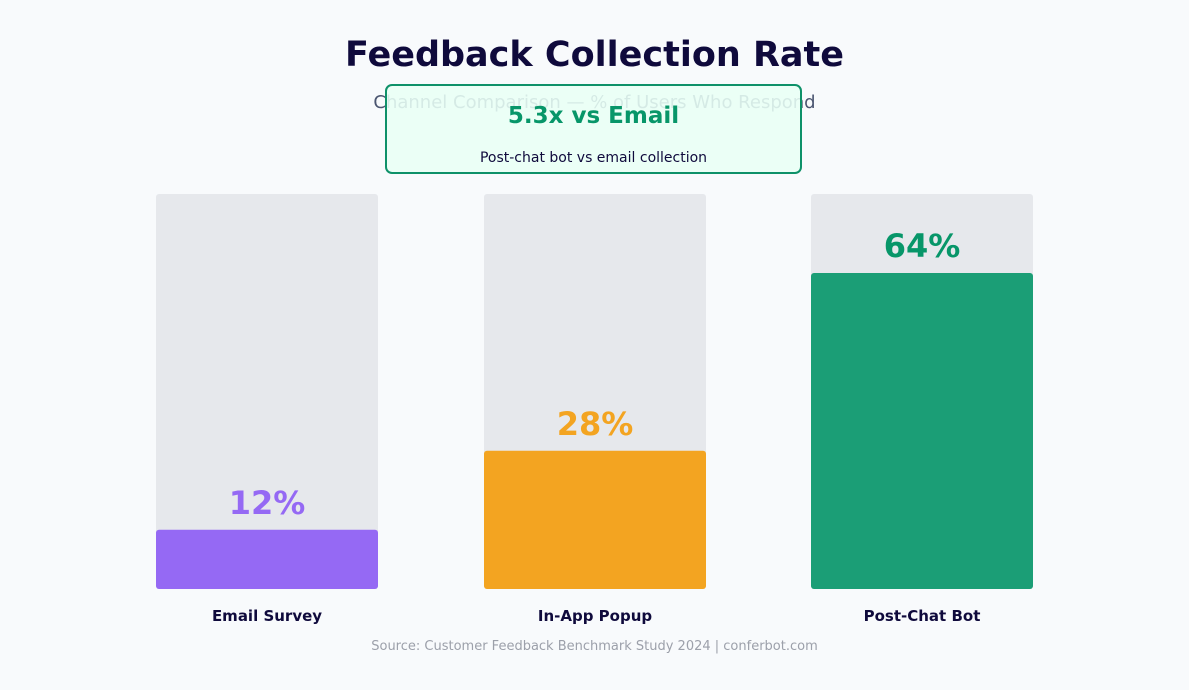 The width and height of the screenshot is (1189, 690). What do you see at coordinates (595, 424) in the screenshot?
I see `value-label-in-app-popup: 28%` at bounding box center [595, 424].